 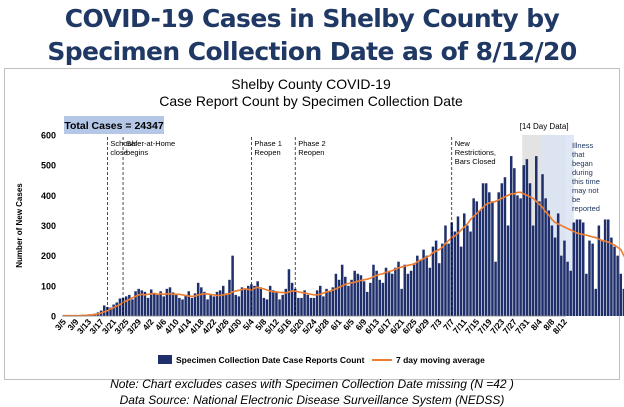 What do you see at coordinates (19, 225) in the screenshot?
I see `y-axis-label: Number of New Cases` at bounding box center [19, 225].